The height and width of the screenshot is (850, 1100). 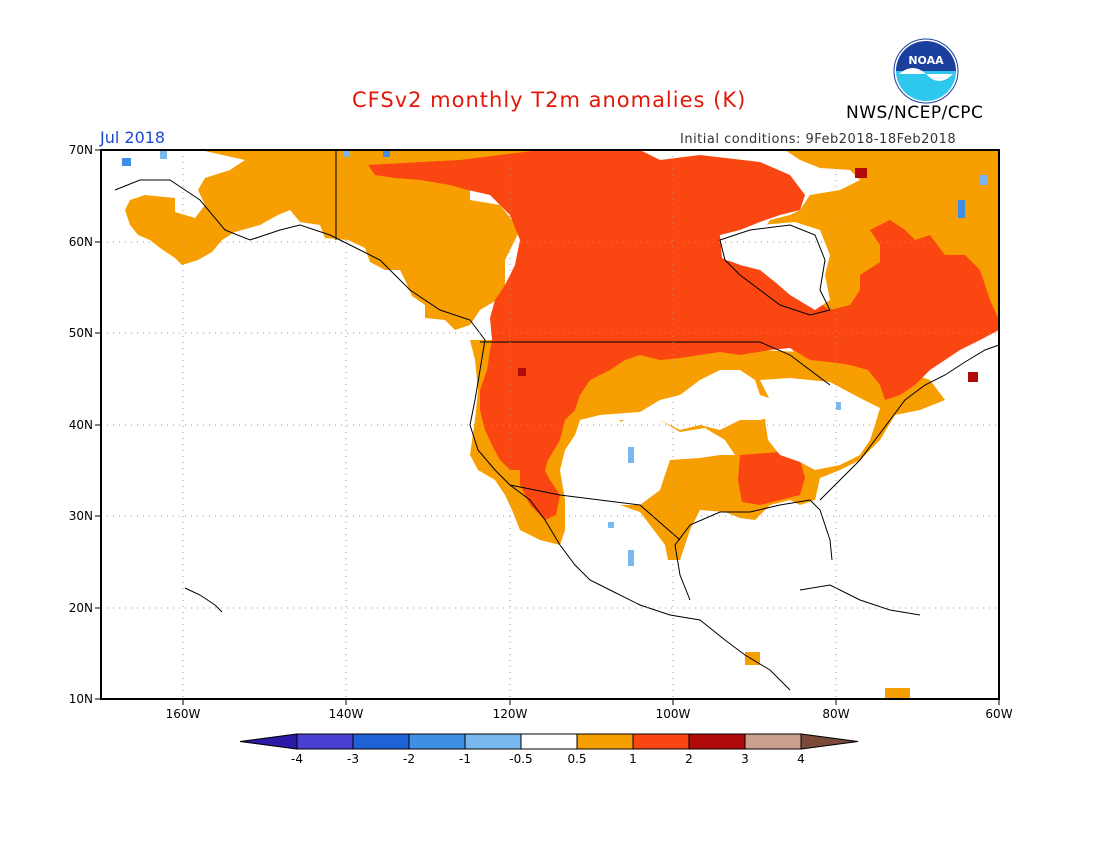 I want to click on colorbar-arrow-high, so click(x=829, y=741).